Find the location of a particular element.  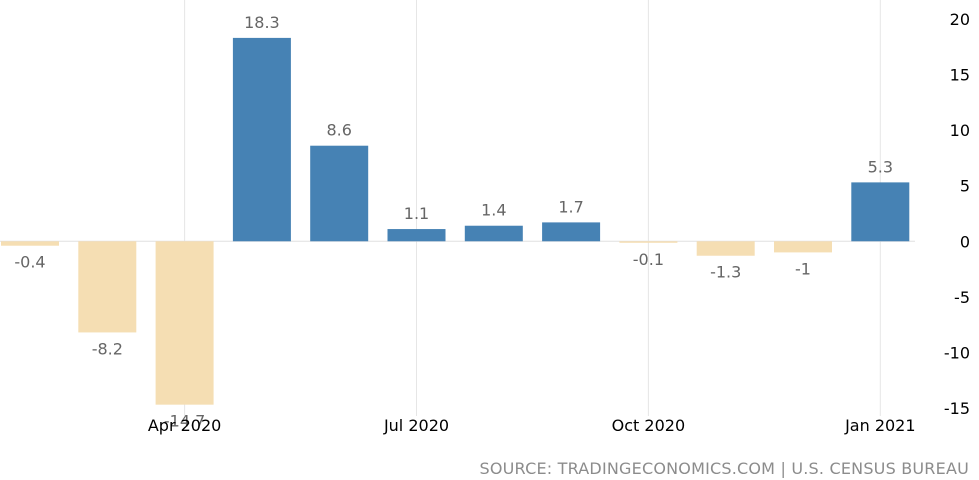

y-tick-label: 15 is located at coordinates (960, 75).